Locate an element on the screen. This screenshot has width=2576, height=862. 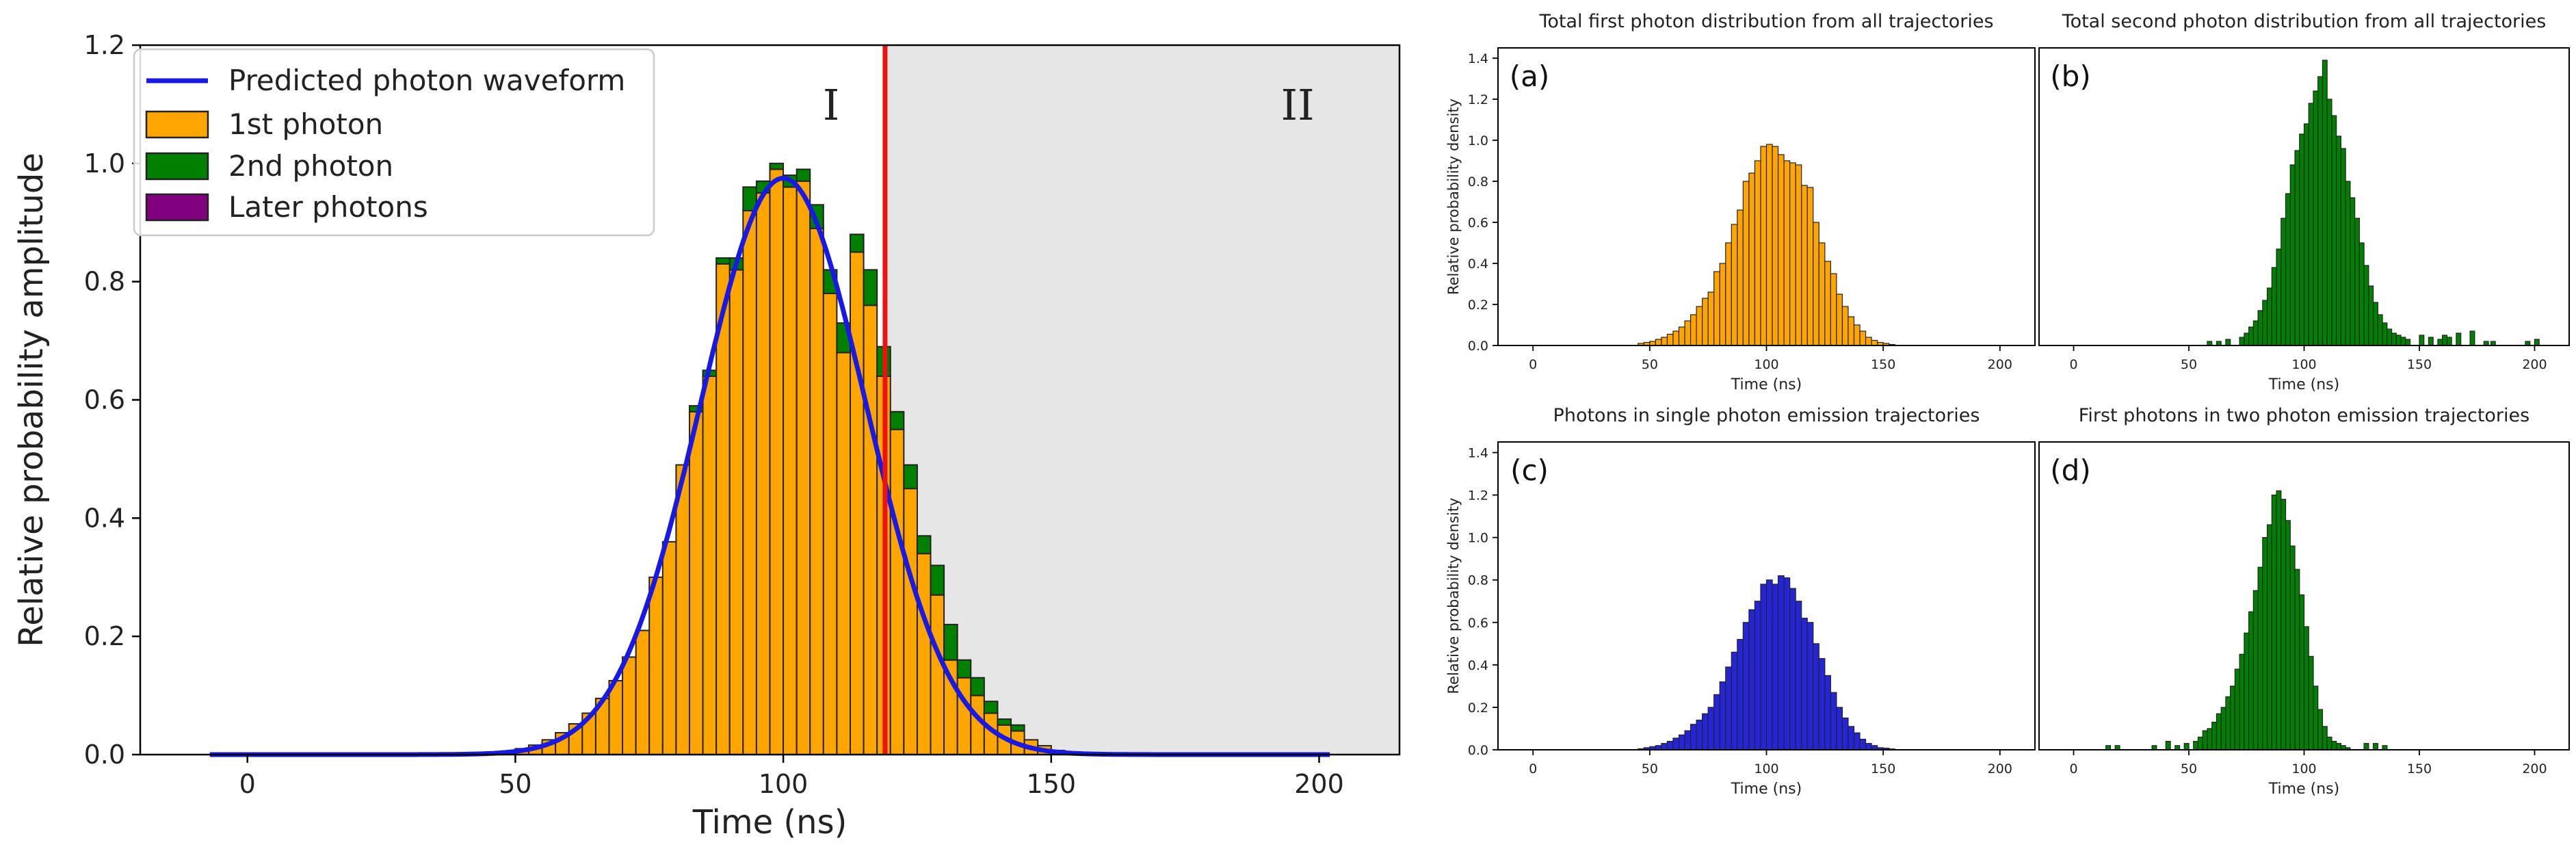
panel-a-y-tick-label: 0.2 is located at coordinates (1478, 305).